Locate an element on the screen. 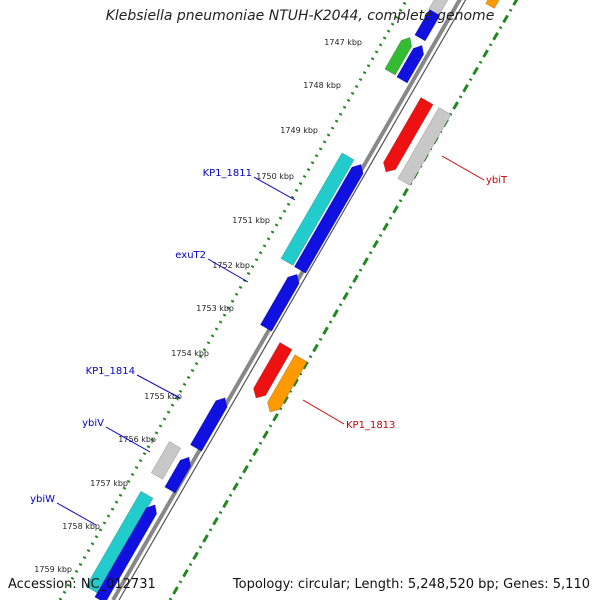 This screenshot has height=600, width=600. gene-gray-ybiV is located at coordinates (166, 460).